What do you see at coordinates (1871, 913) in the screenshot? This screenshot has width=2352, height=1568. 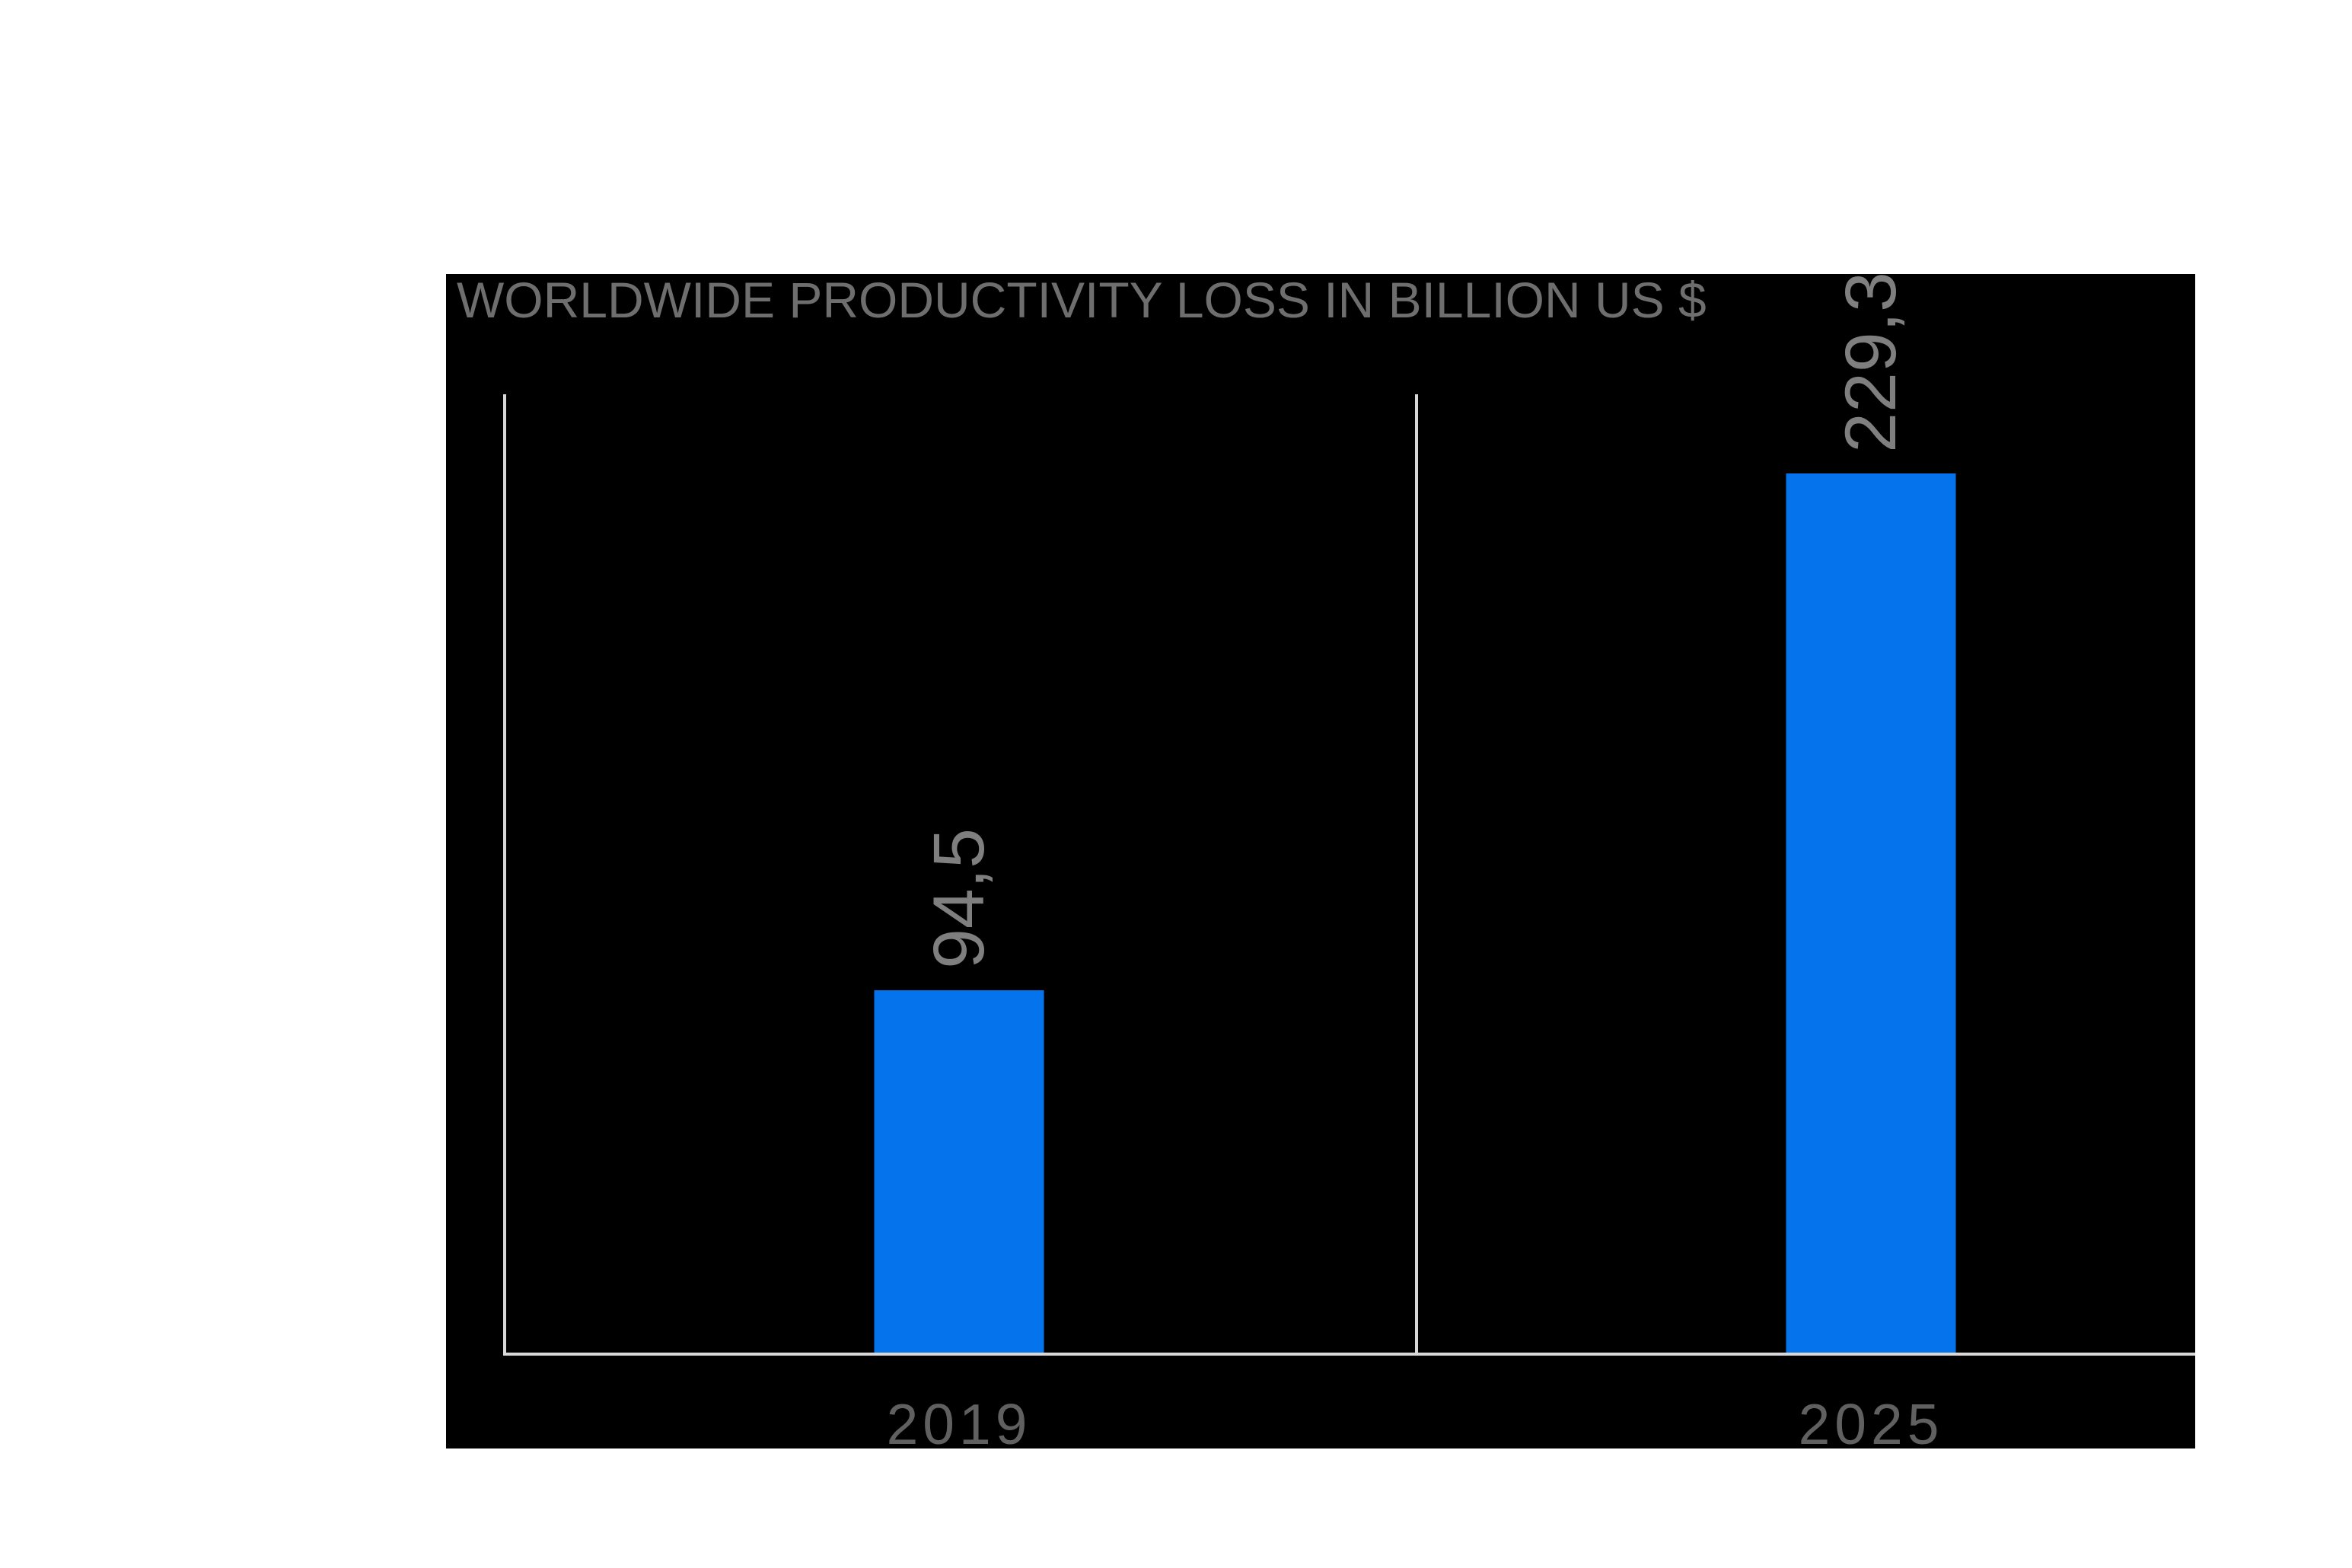 I see `bar-2025` at bounding box center [1871, 913].